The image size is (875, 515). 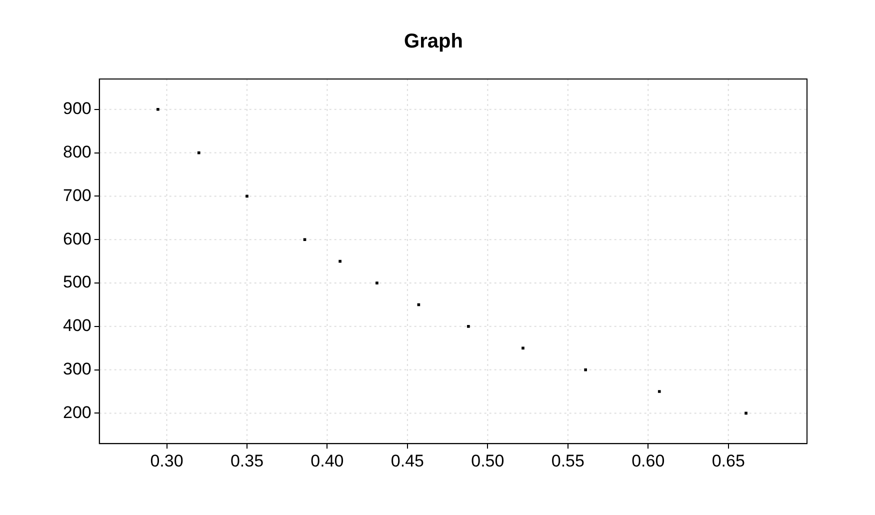 I want to click on x-tick-label: 0.40, so click(x=327, y=460).